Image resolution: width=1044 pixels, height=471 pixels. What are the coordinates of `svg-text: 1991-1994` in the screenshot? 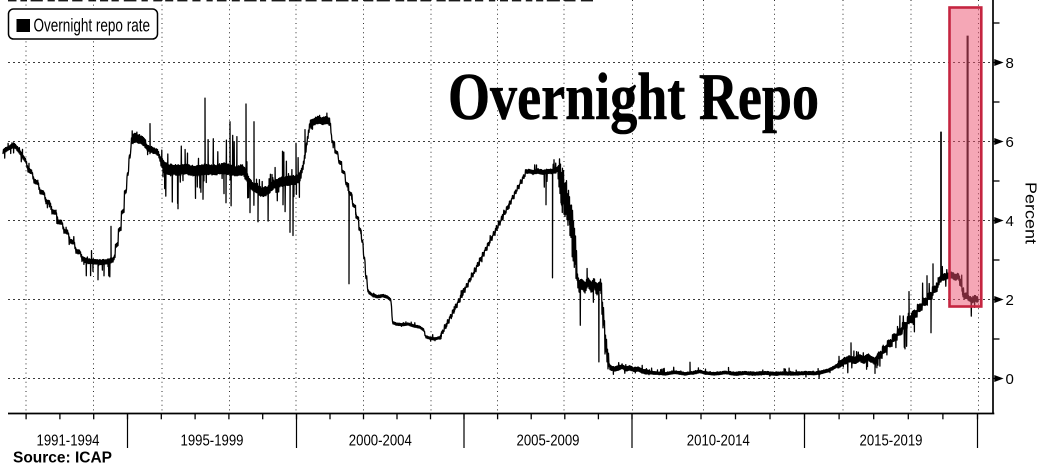 It's located at (68, 441).